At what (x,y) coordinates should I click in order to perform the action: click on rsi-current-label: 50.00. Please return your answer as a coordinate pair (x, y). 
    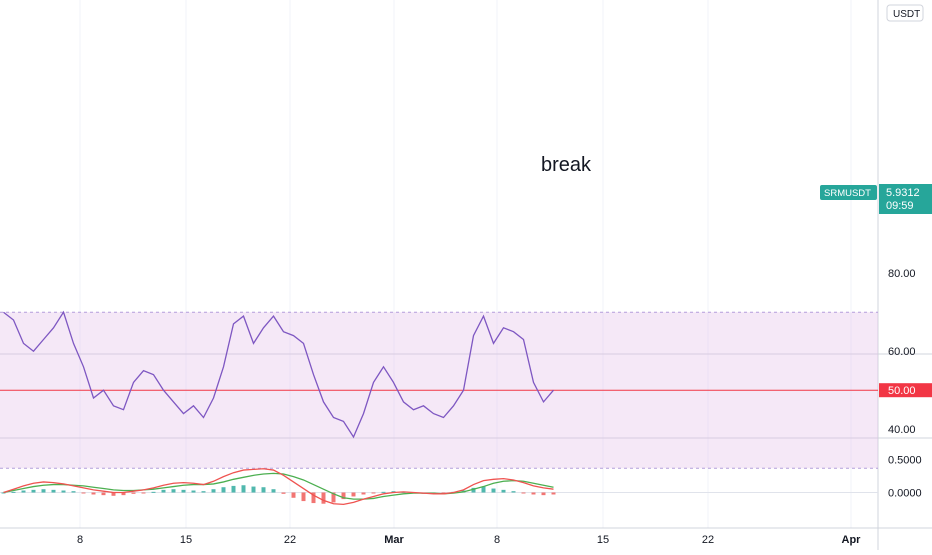
    Looking at the image, I should click on (902, 391).